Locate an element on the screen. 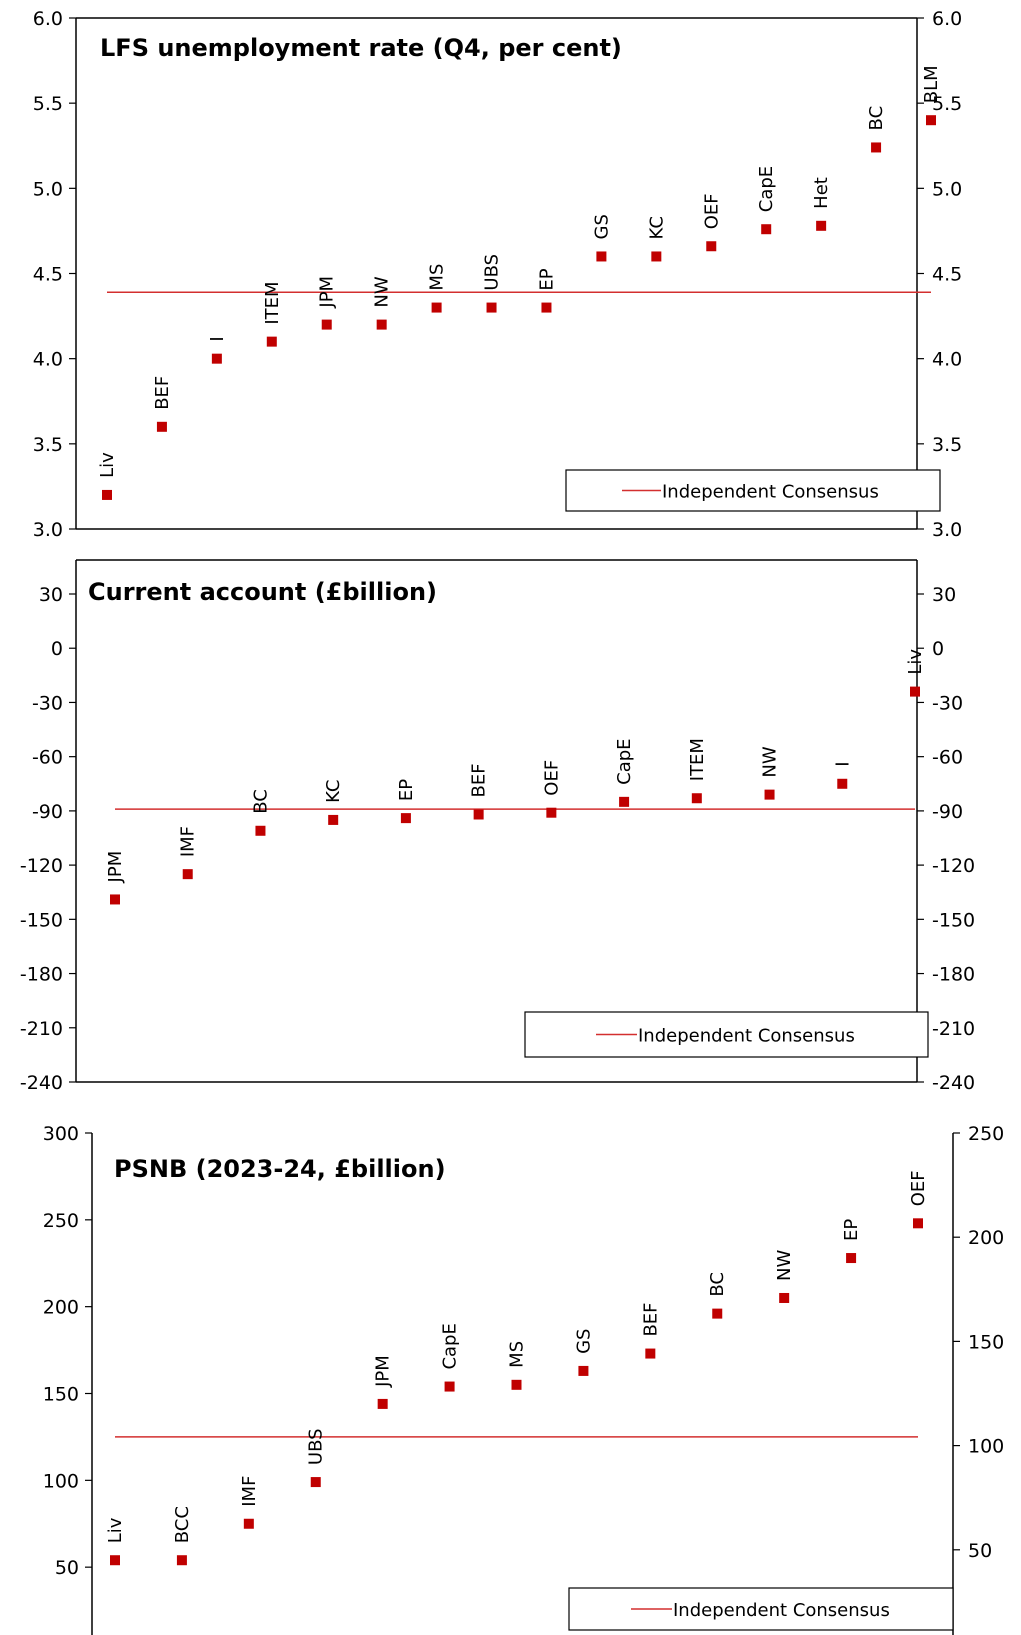 The image size is (1021, 1635). left-tick-label: -210 is located at coordinates (41, 1029).